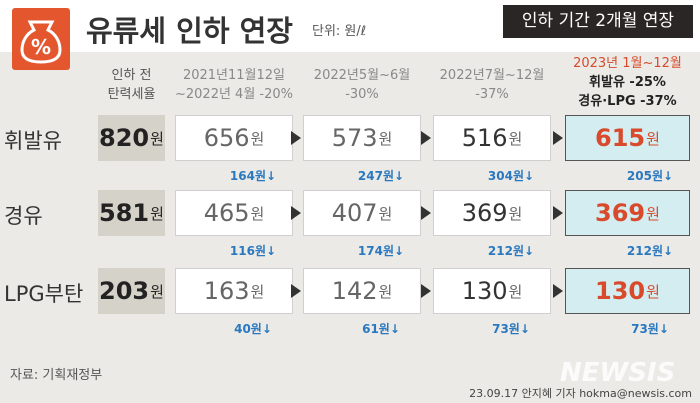 Image resolution: width=700 pixels, height=403 pixels. I want to click on value-cell: 656 원, so click(234, 138).